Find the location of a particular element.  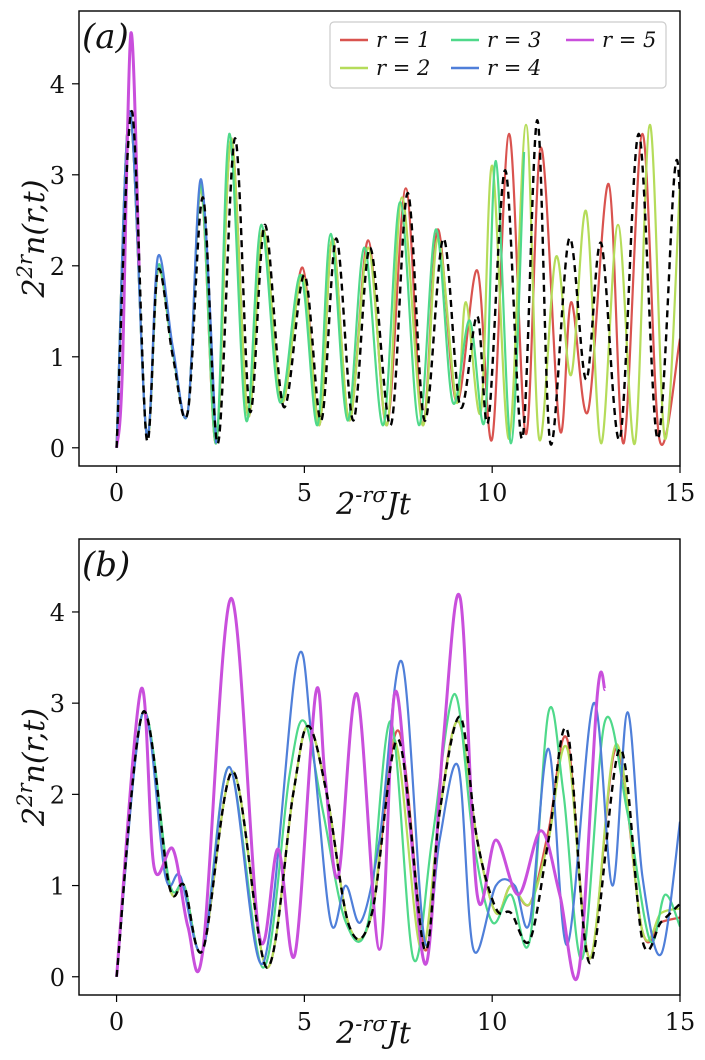

panel-label: (b) is located at coordinates (106, 565).